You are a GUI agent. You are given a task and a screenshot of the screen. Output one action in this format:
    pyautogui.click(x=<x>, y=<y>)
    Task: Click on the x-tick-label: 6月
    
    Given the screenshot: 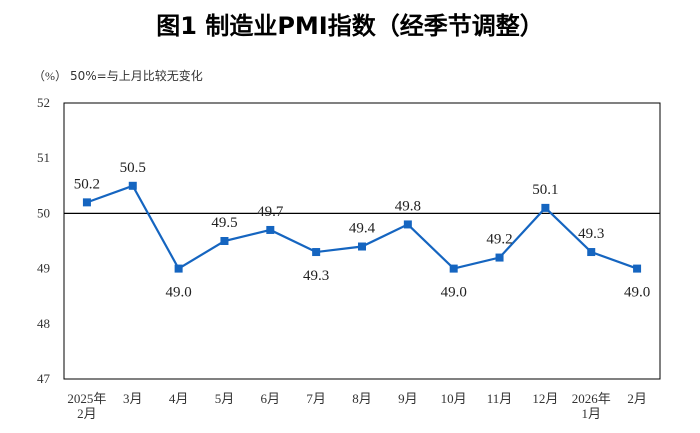 What is the action you would take?
    pyautogui.click(x=271, y=398)
    